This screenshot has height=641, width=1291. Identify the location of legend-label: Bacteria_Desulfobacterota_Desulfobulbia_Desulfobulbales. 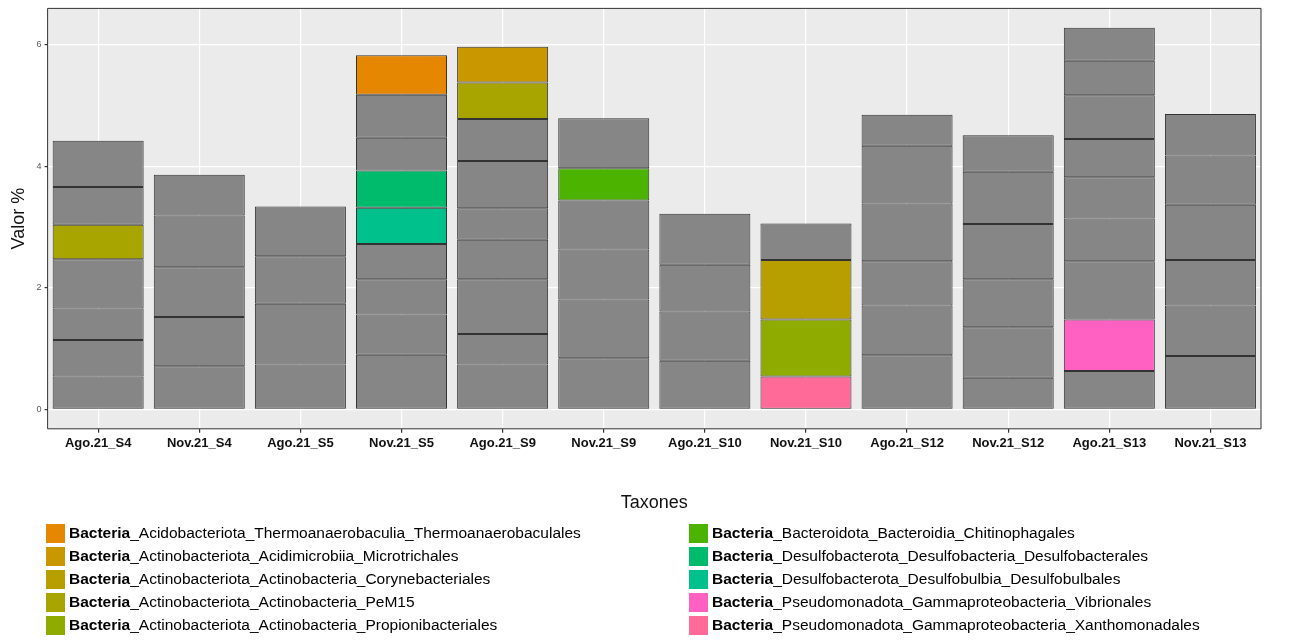
(916, 579).